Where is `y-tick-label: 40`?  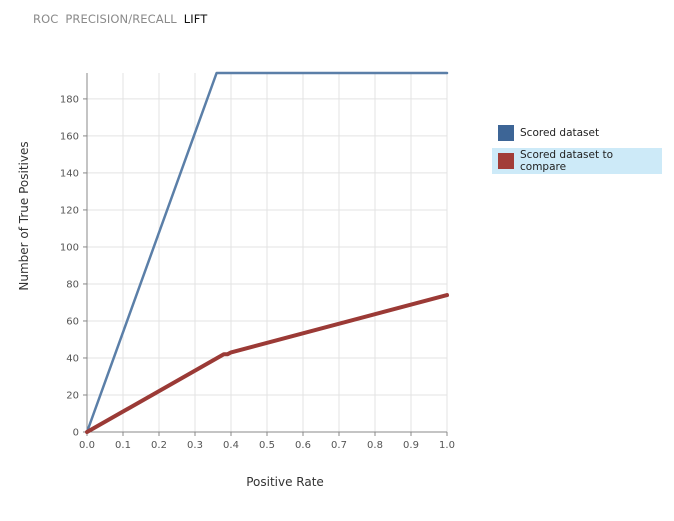 y-tick-label: 40 is located at coordinates (72, 358).